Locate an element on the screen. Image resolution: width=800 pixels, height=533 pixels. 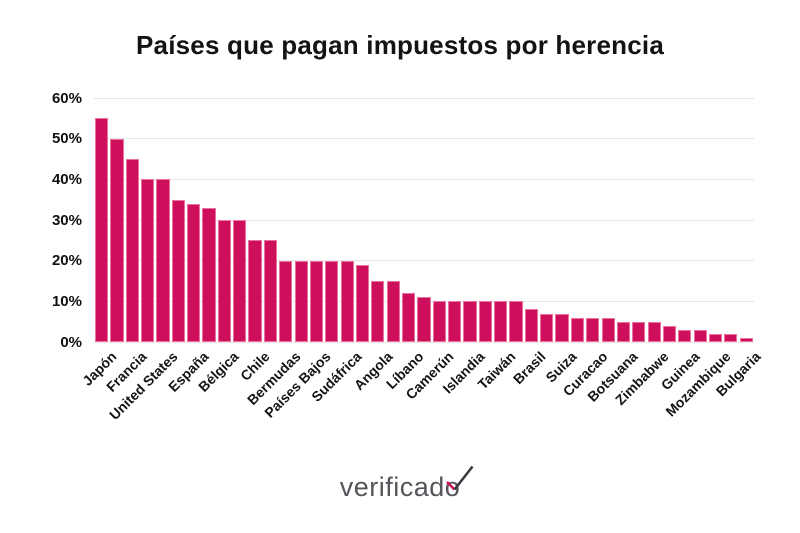
y-axis-tick-label: 20% is located at coordinates (66, 261).